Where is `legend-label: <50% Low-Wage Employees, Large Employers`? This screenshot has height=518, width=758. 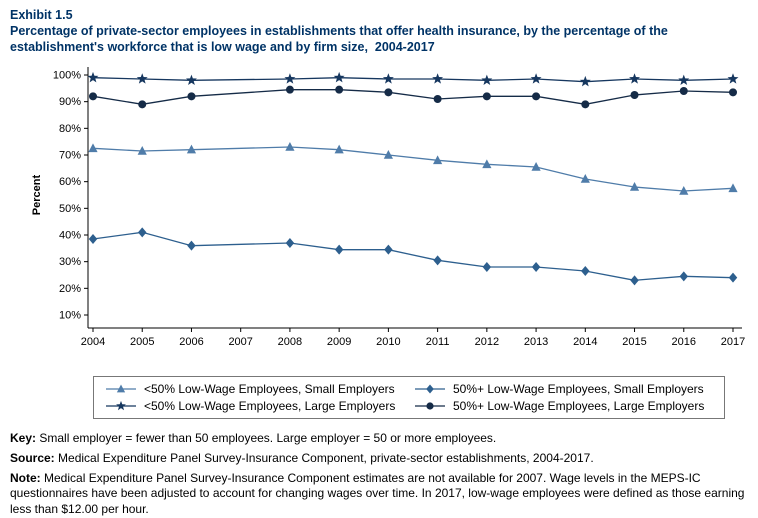 legend-label: <50% Low-Wage Employees, Large Employers is located at coordinates (270, 406).